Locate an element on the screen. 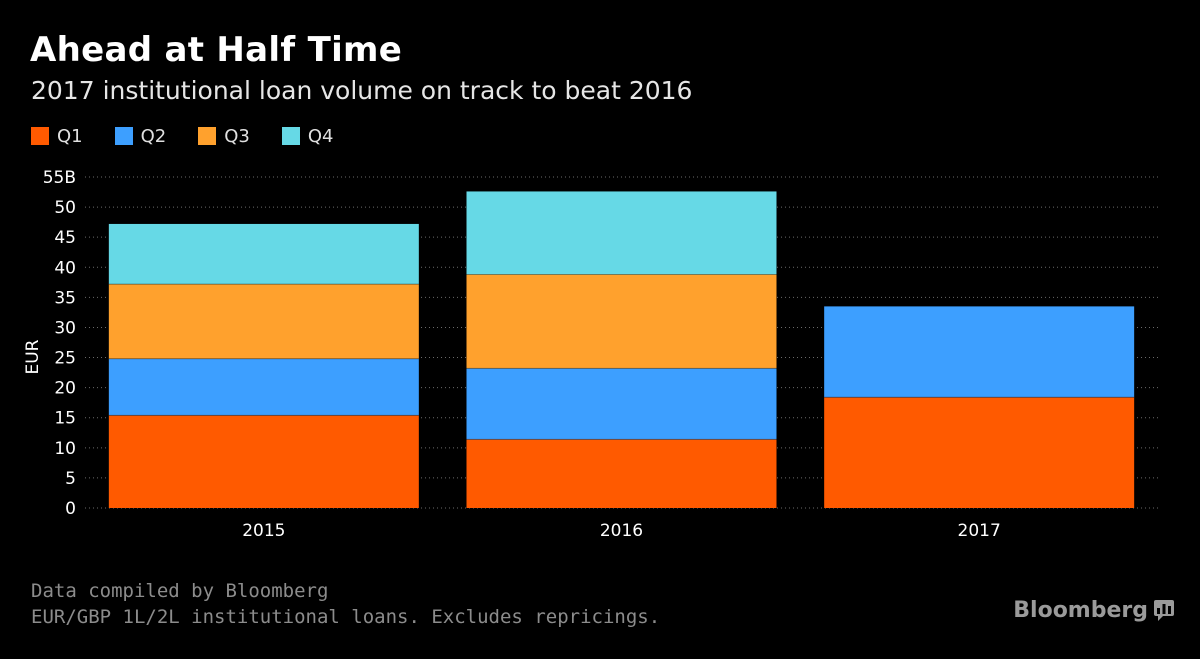  bar-2015-q3 is located at coordinates (263, 321).